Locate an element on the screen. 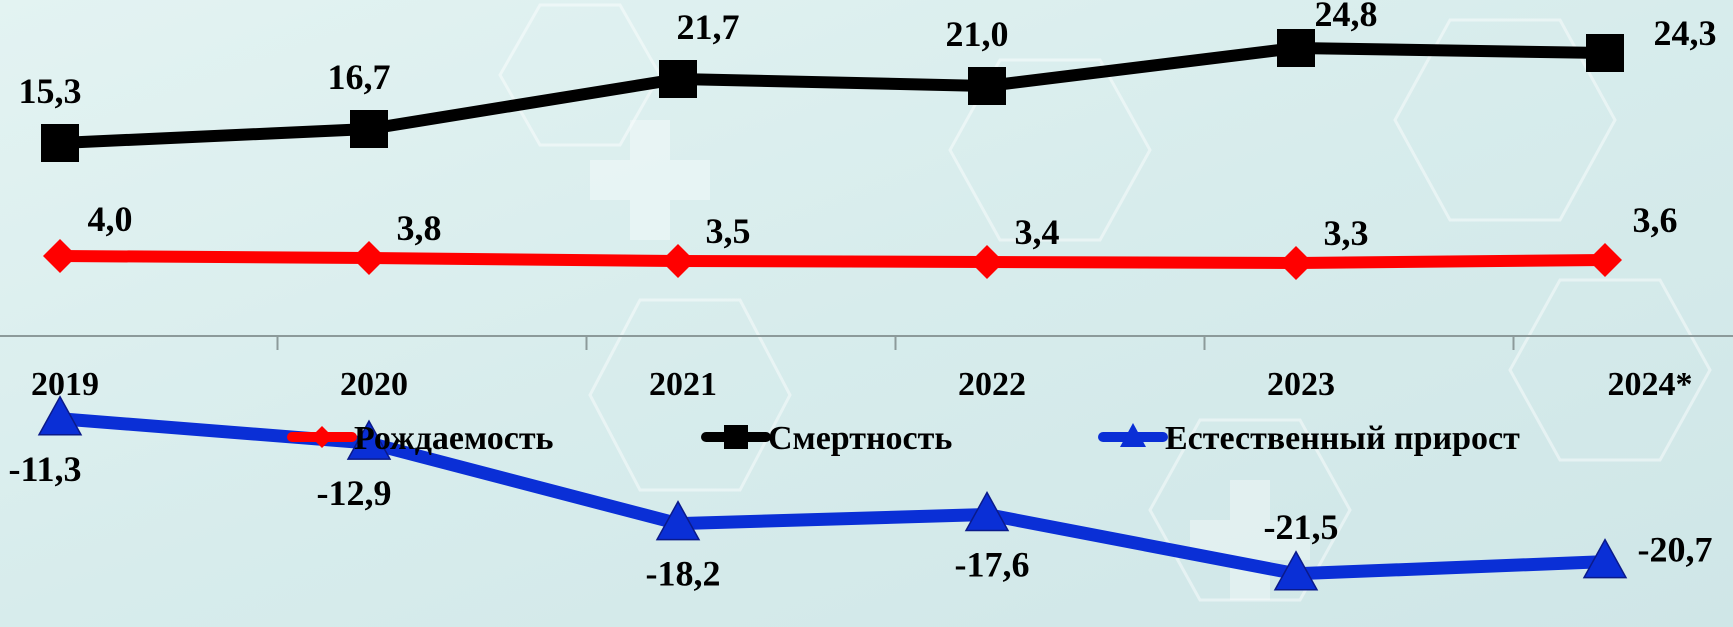 This screenshot has height=627, width=1733. legend-label: Рождаемость is located at coordinates (454, 438).